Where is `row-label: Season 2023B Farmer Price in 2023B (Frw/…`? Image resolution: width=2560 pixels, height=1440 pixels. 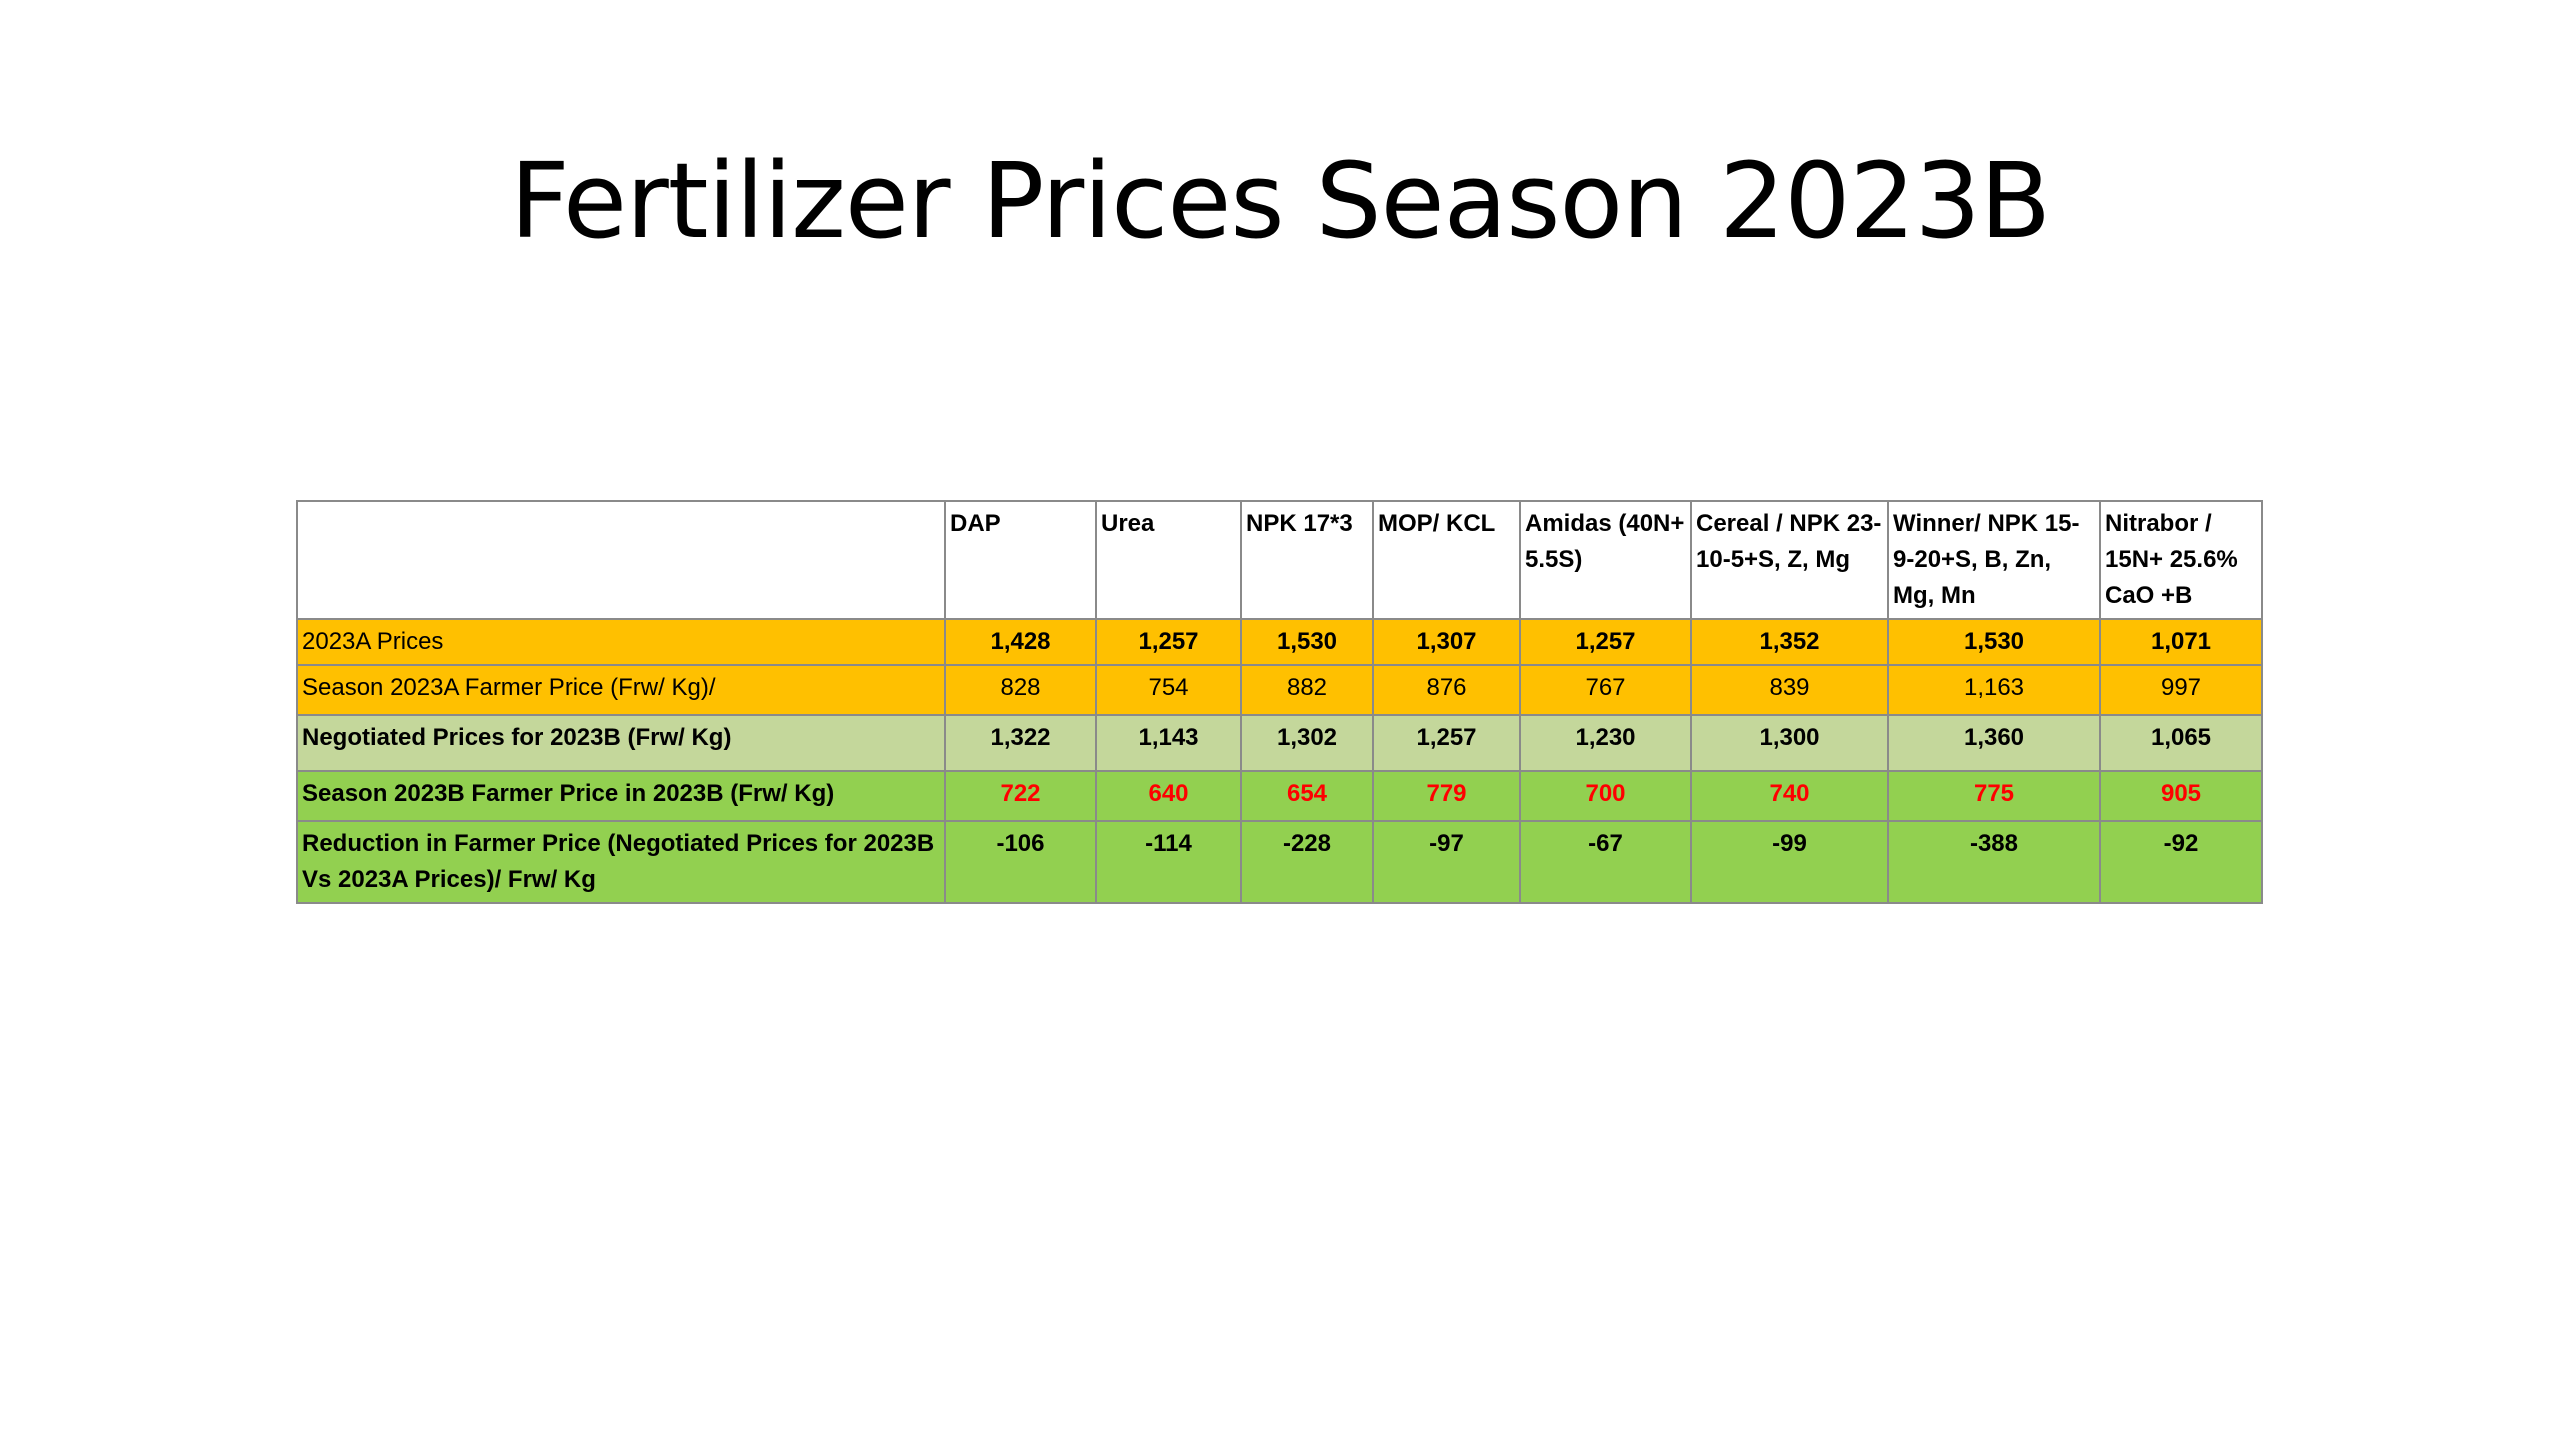
row-label: Season 2023B Farmer Price in 2023B (Frw/… is located at coordinates (621, 796).